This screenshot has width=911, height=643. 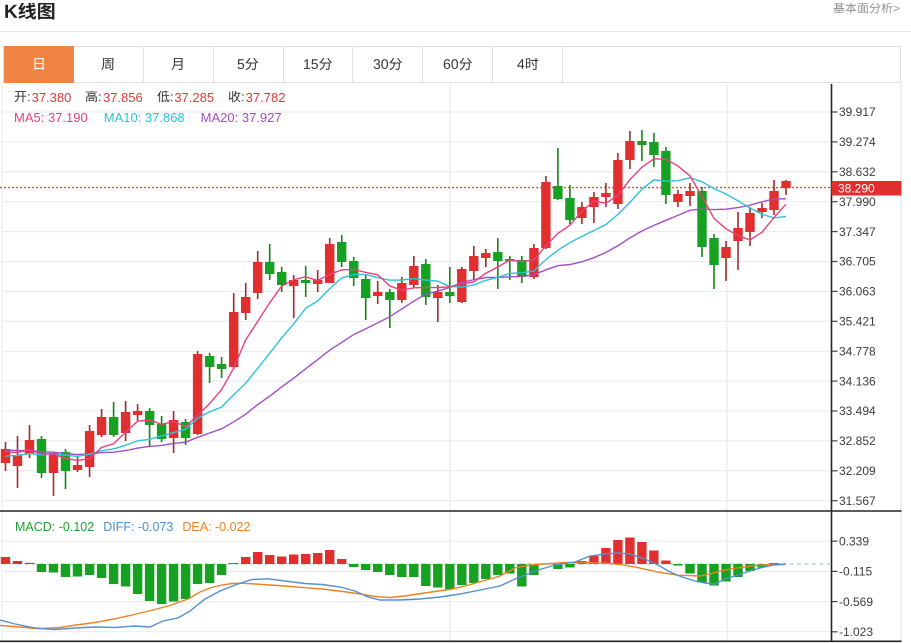 I want to click on svg-text: 39.917, so click(x=857, y=112).